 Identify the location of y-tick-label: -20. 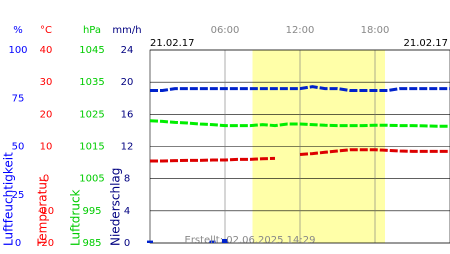
(46, 243).